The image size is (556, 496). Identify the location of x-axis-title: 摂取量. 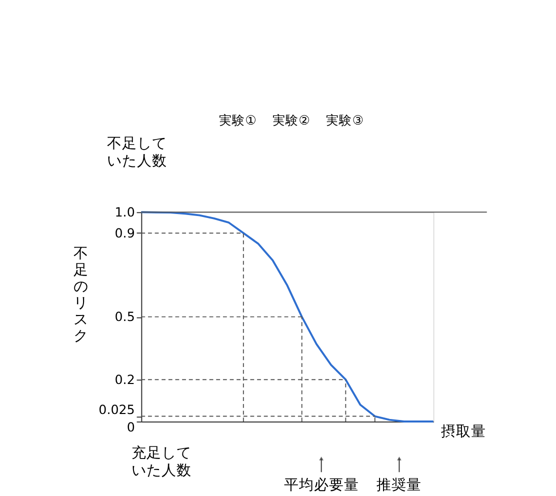
(463, 431).